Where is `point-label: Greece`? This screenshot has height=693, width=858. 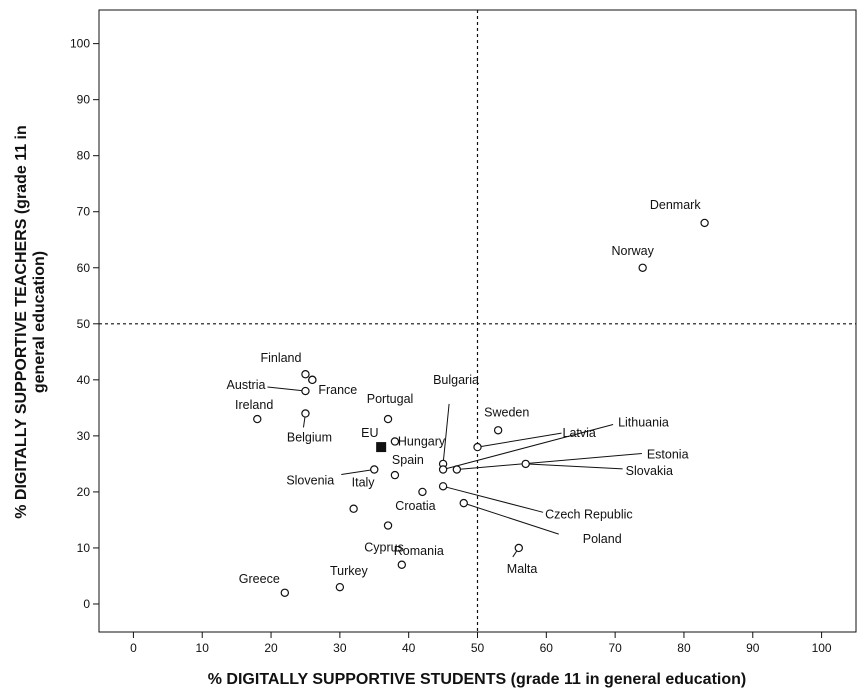 point-label: Greece is located at coordinates (259, 579).